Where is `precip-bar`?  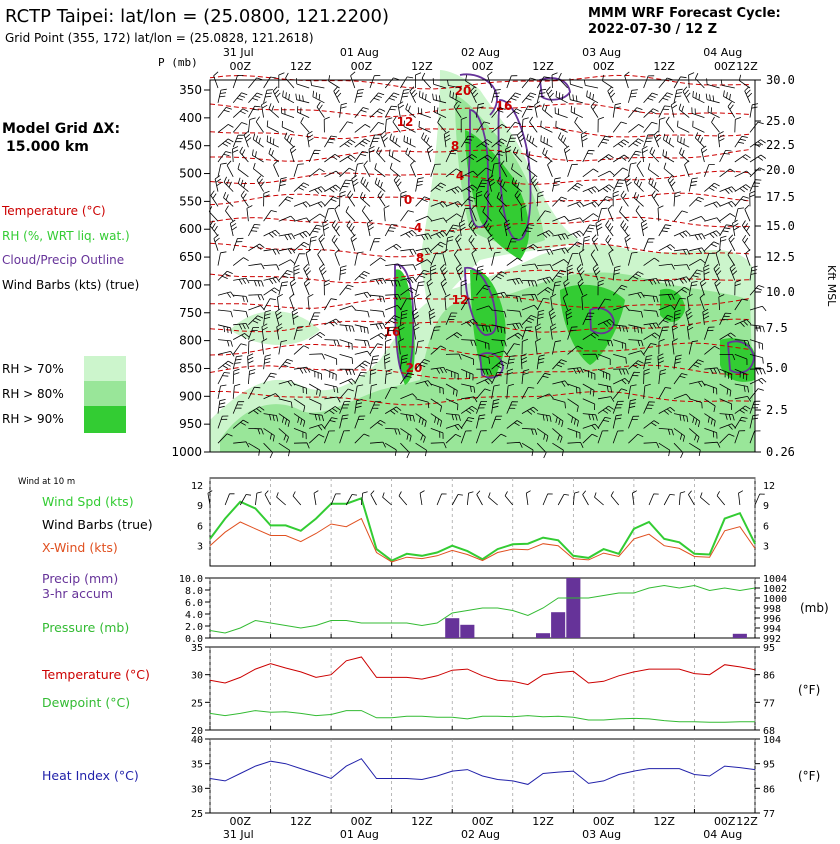
precip-bar is located at coordinates (467, 631).